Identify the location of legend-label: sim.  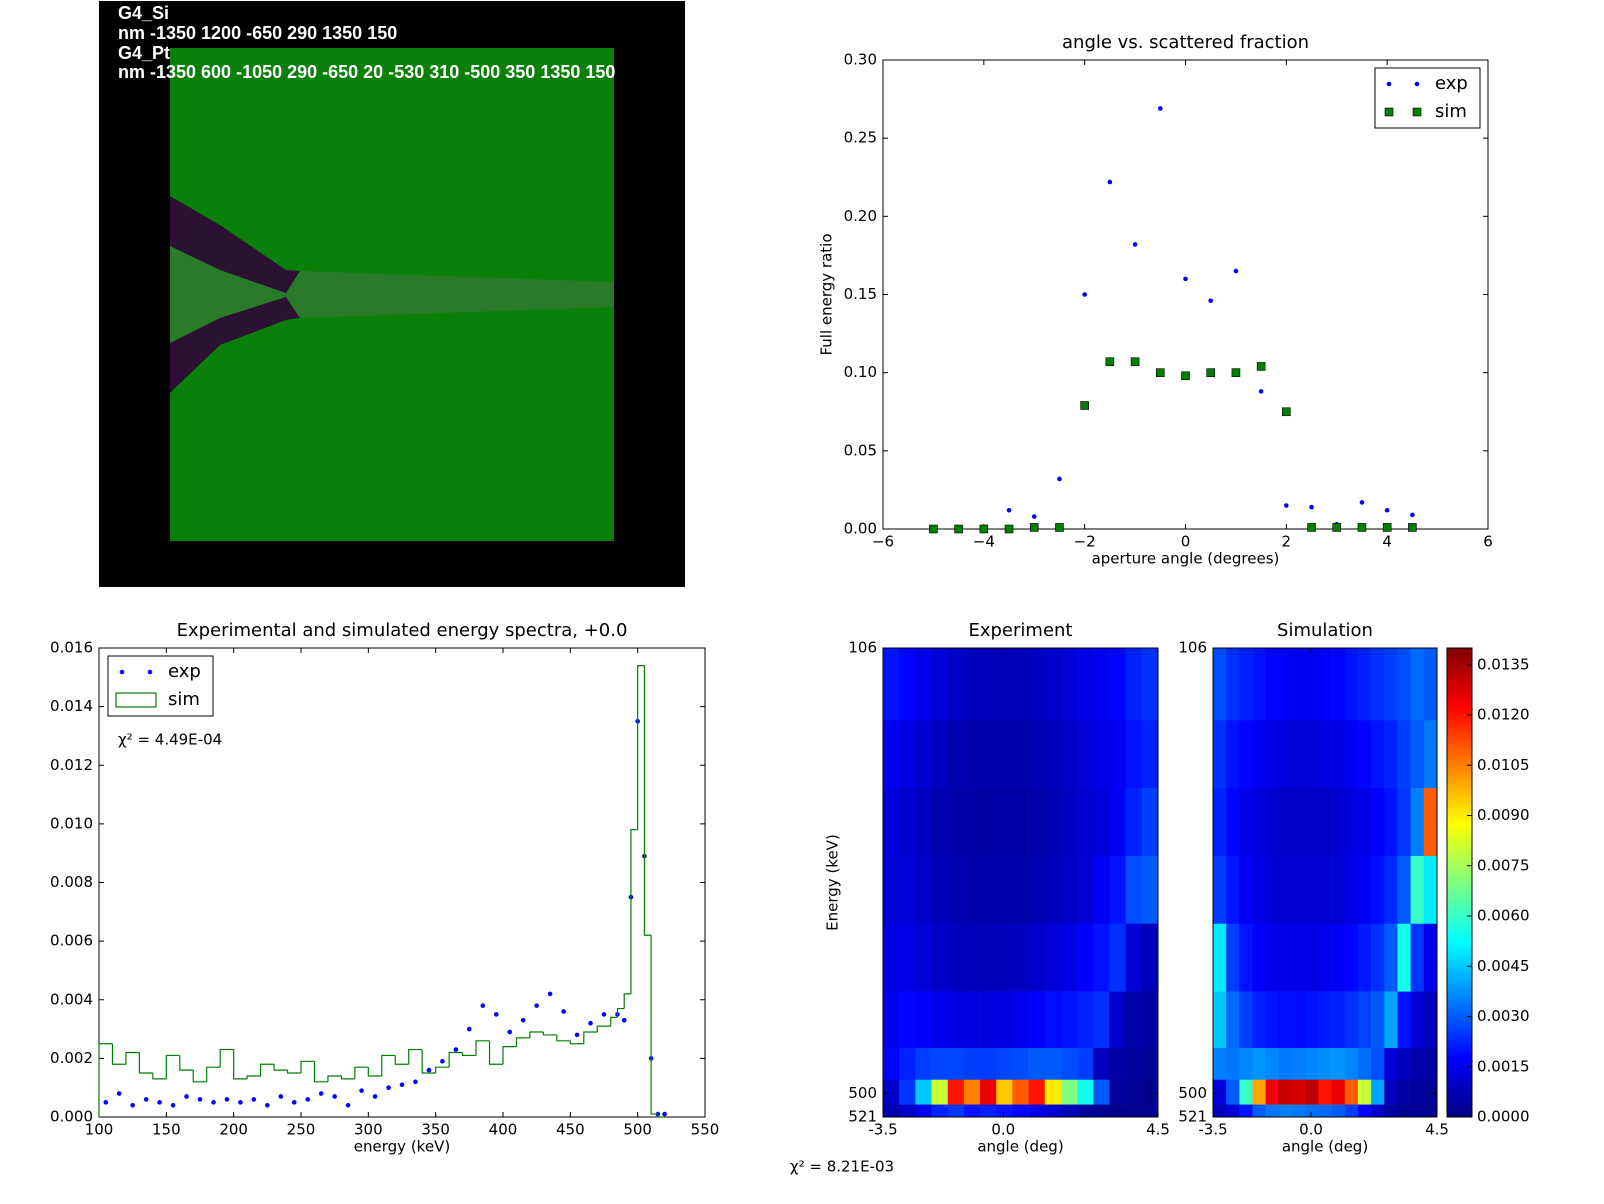
(1451, 111).